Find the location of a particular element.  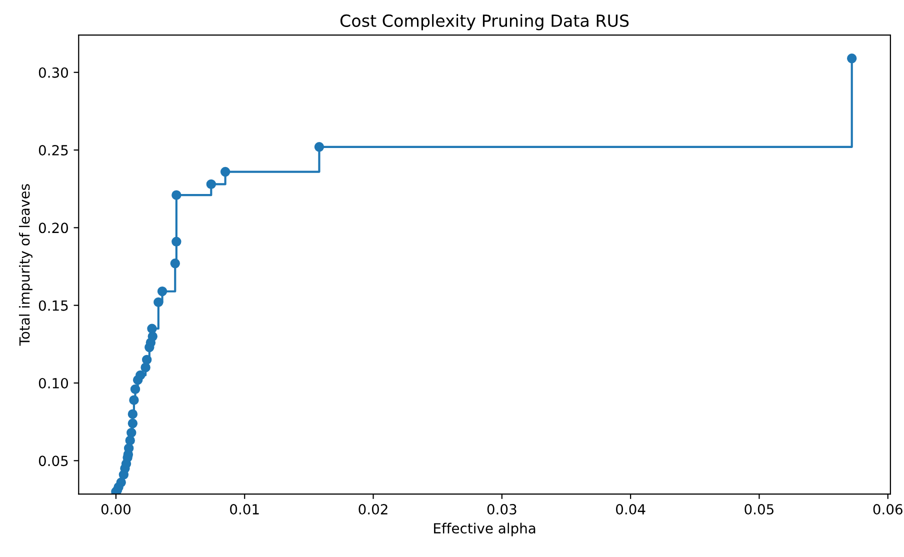

x-tick-label: 0.00 is located at coordinates (115, 509).